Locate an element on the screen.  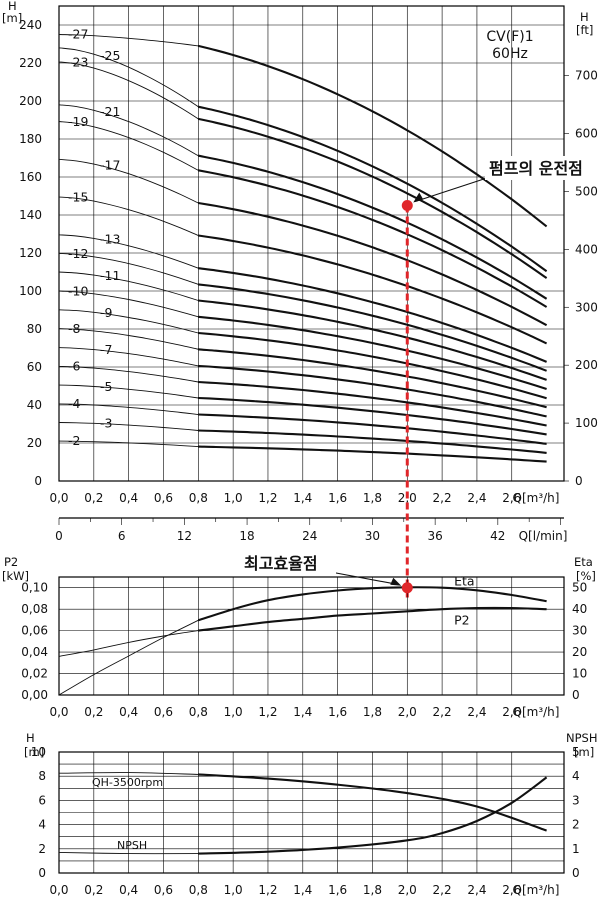
y2-axis-label: H is located at coordinates (584, 17).